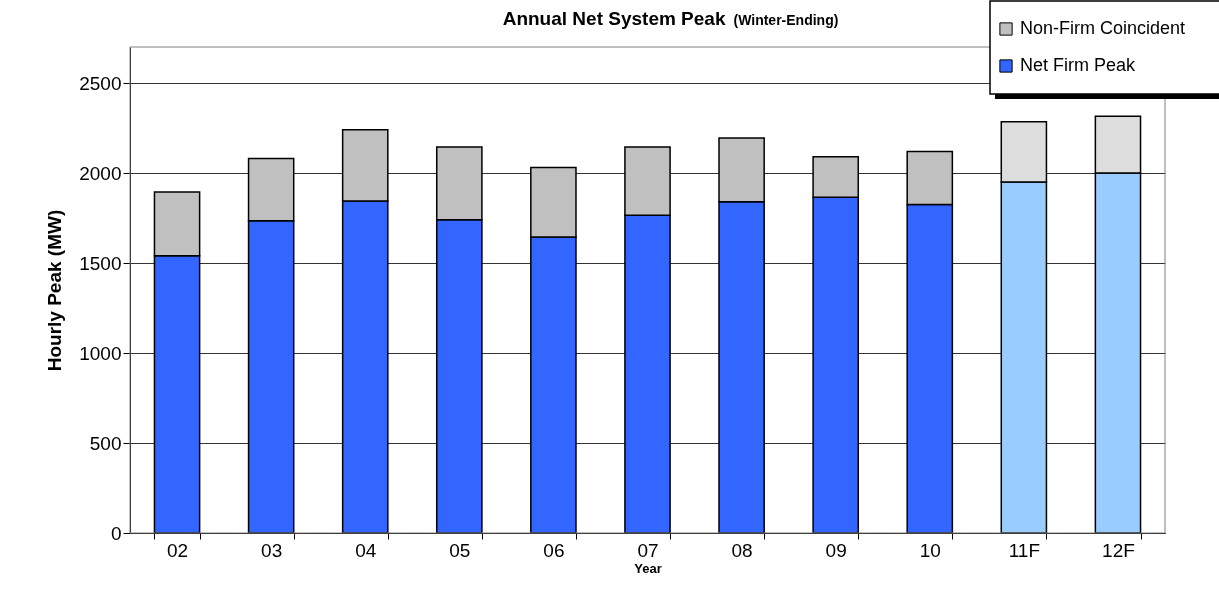 The image size is (1219, 613). Describe the element at coordinates (648, 550) in the screenshot. I see `x-tick-label: 07` at that location.